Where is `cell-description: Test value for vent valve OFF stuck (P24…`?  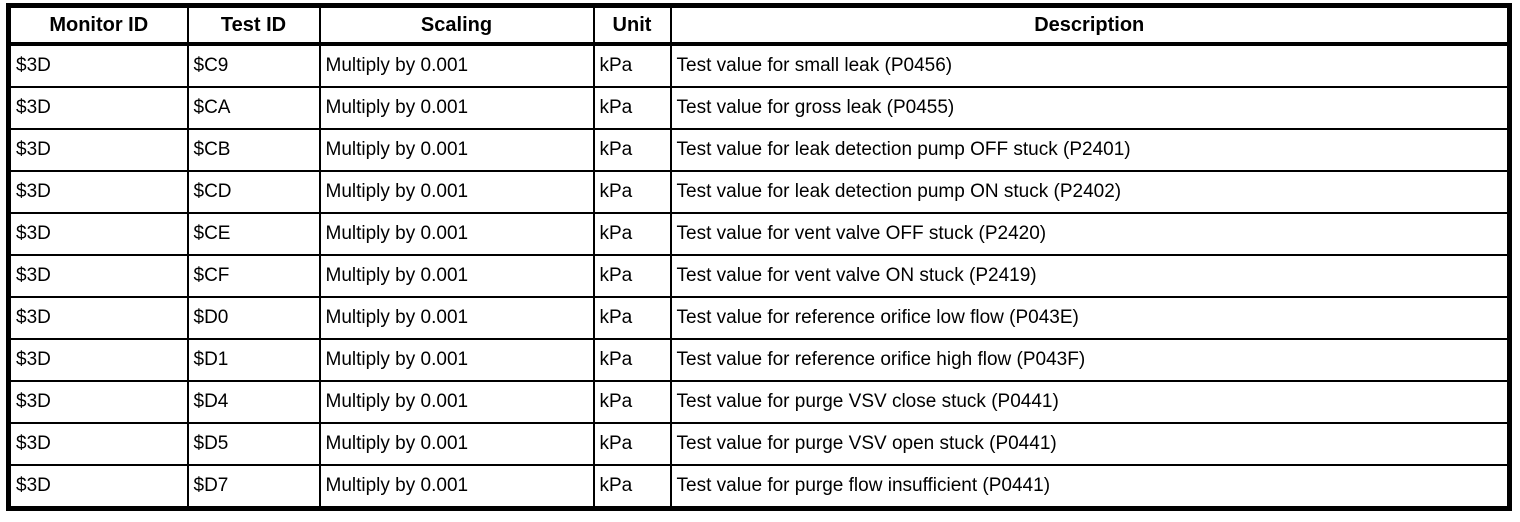 cell-description: Test value for vent valve OFF stuck (P24… is located at coordinates (1090, 234).